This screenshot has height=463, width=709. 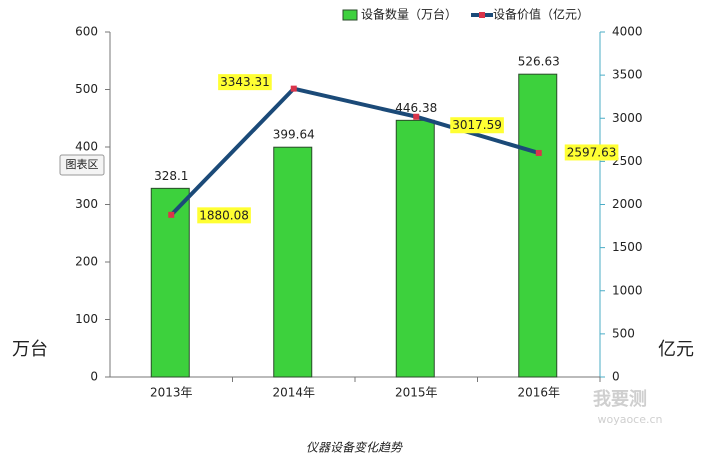 I want to click on line-value-label: 3343.31, so click(x=245, y=82).